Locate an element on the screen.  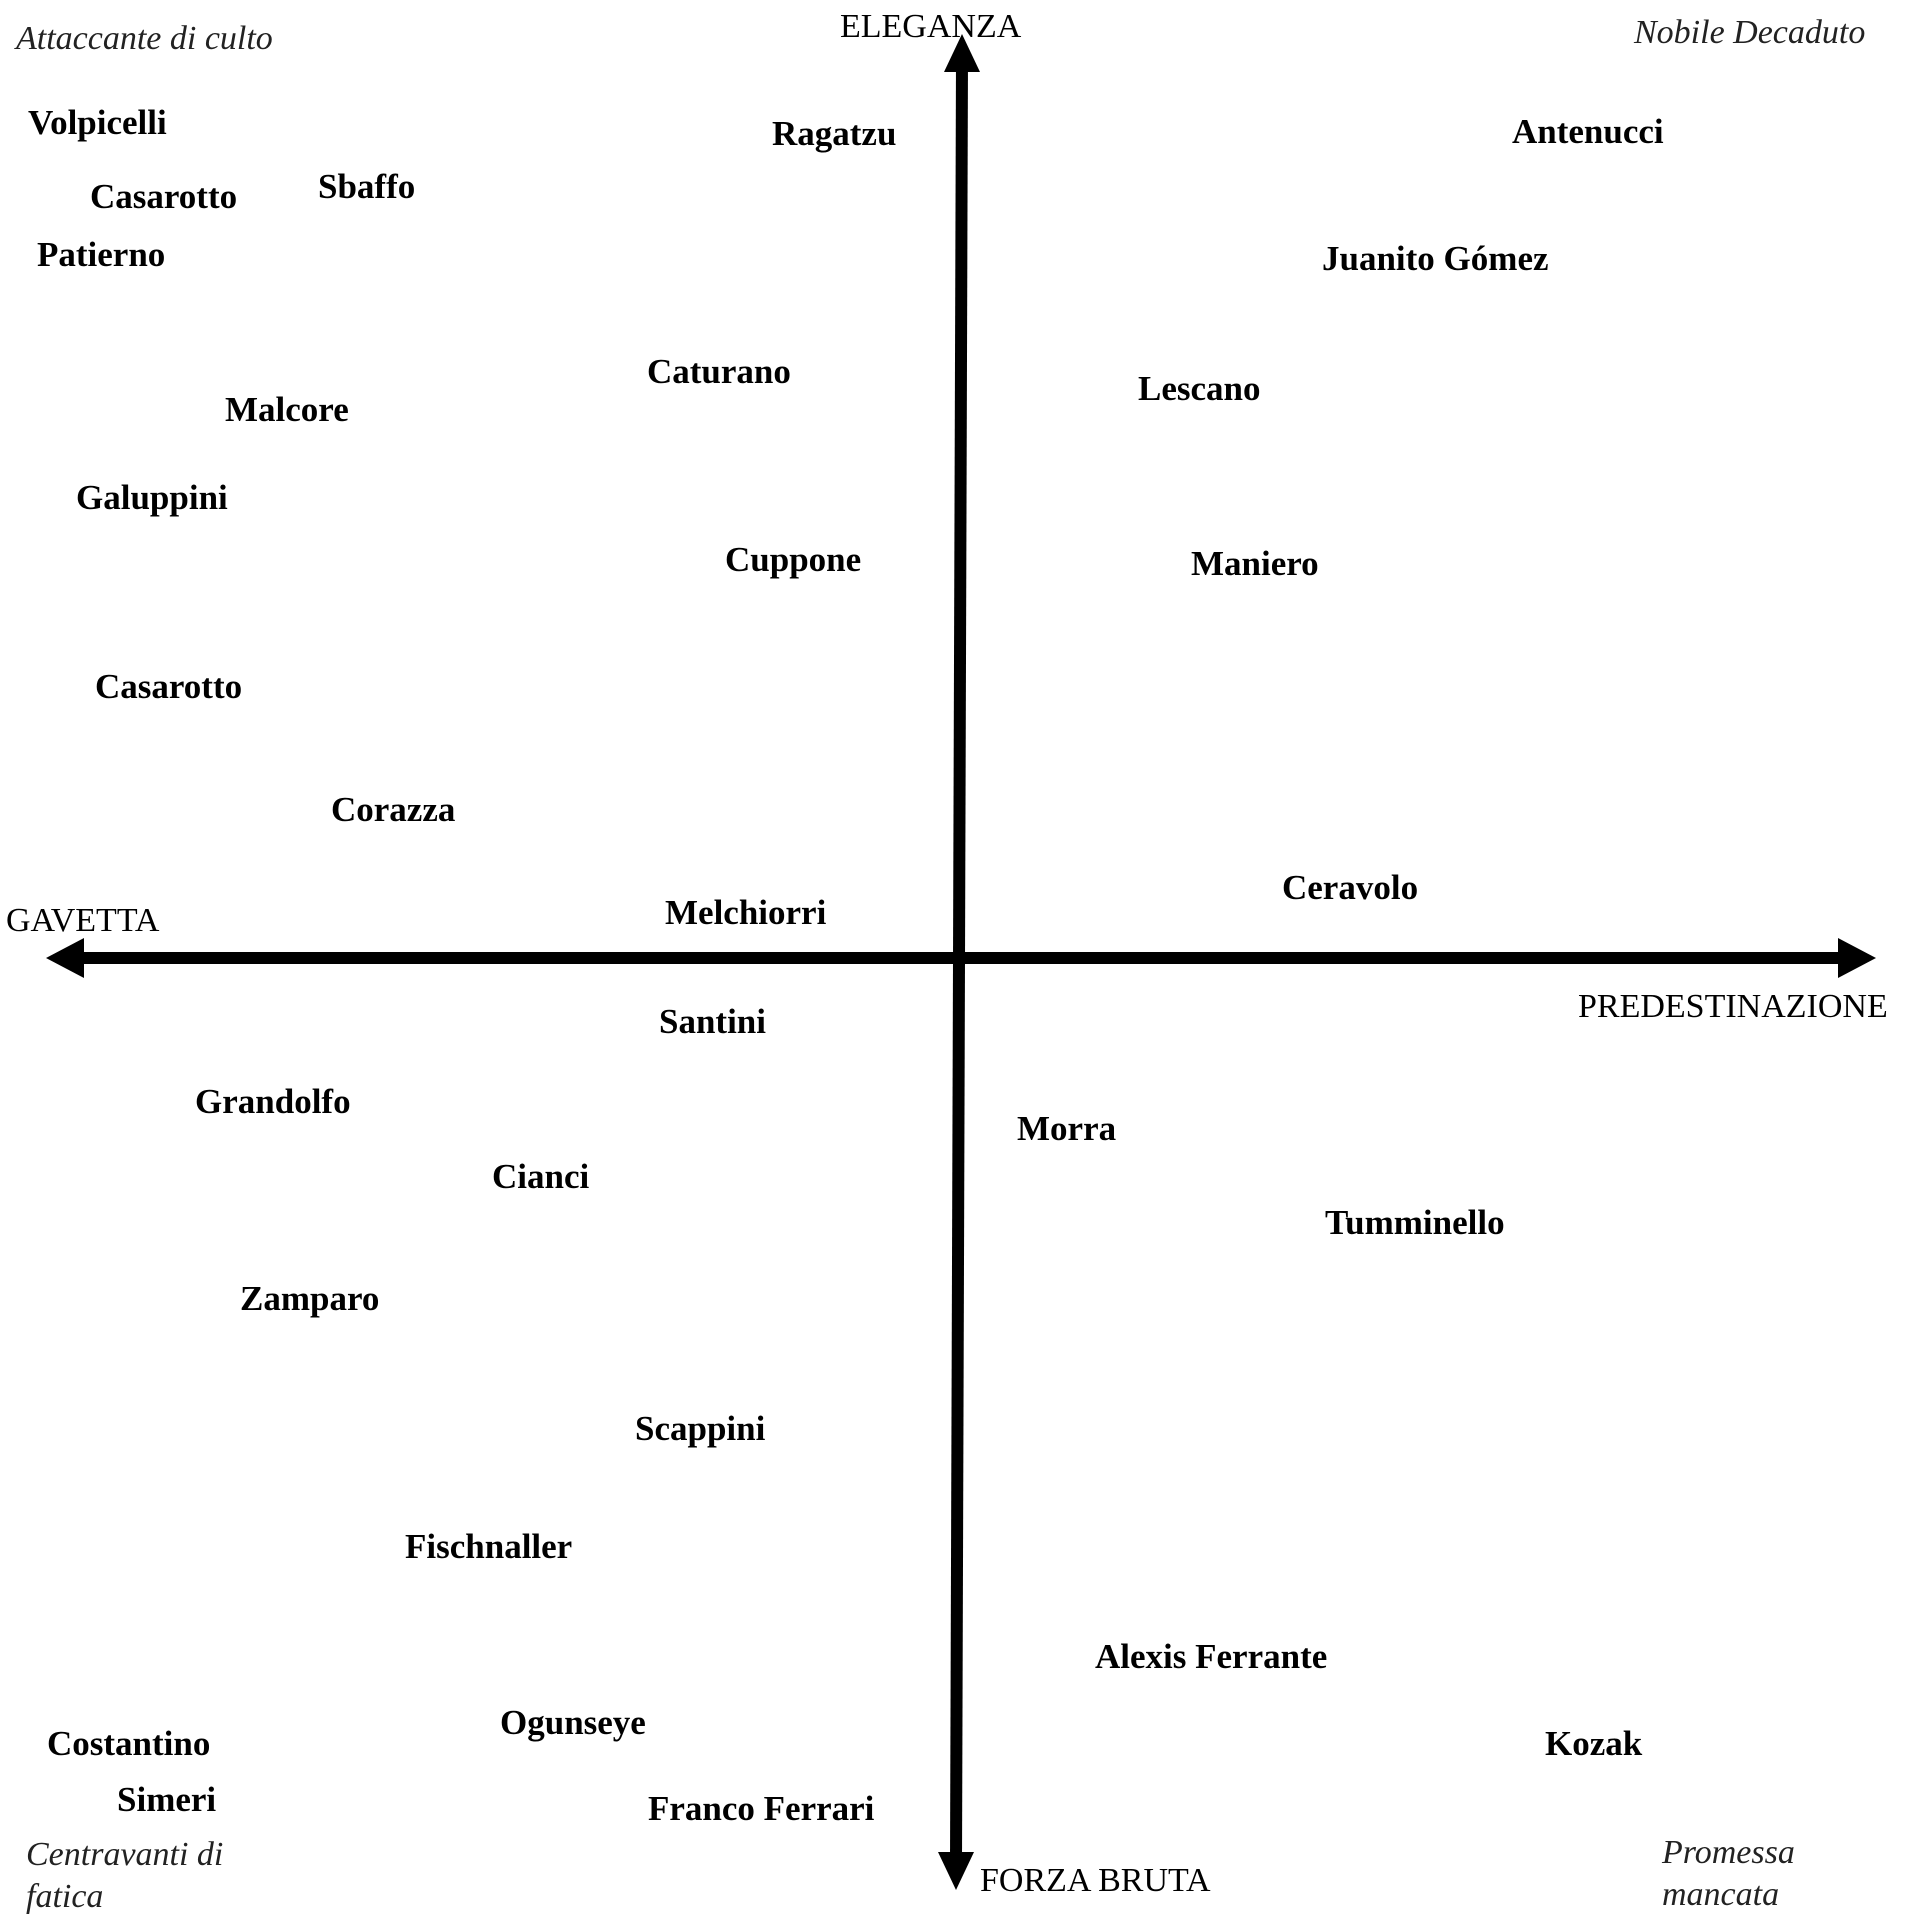
arrow-up-icon is located at coordinates (962, 53).